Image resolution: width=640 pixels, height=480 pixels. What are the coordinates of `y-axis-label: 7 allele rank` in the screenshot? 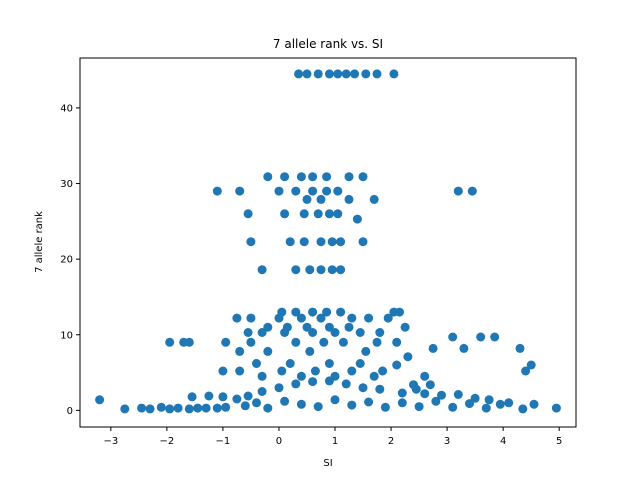 It's located at (39, 242).